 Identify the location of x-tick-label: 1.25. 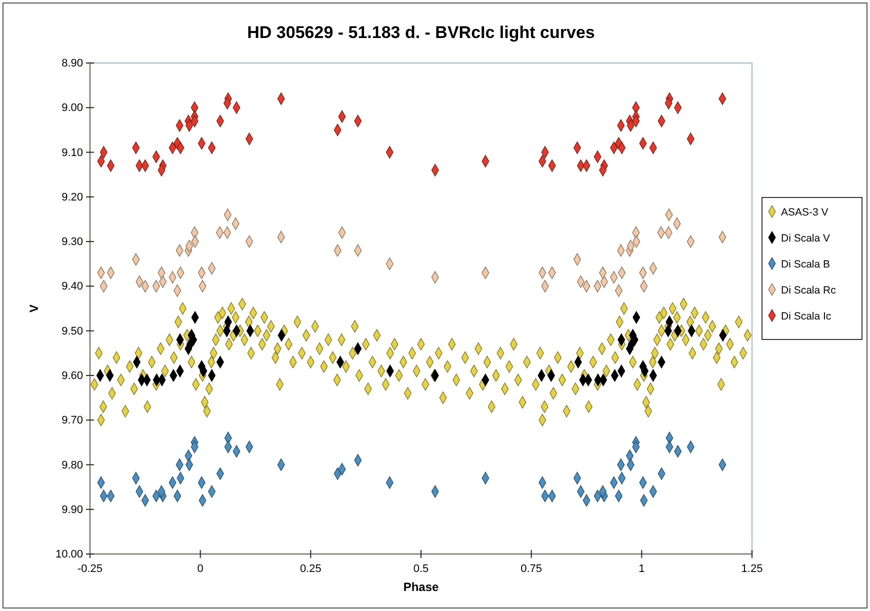
(752, 569).